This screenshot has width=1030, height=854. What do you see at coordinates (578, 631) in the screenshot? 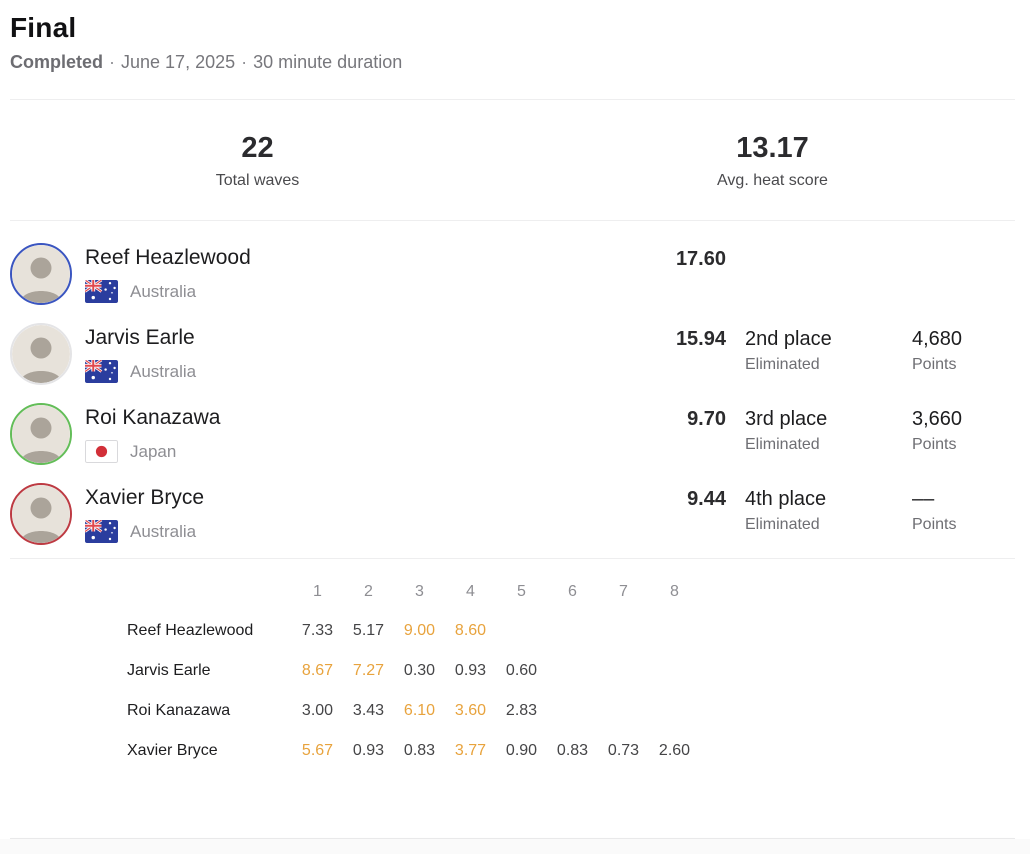
I see `wave-table-row: Reef Heazlewood 7.33 5.17 9.00 8.60` at bounding box center [578, 631].